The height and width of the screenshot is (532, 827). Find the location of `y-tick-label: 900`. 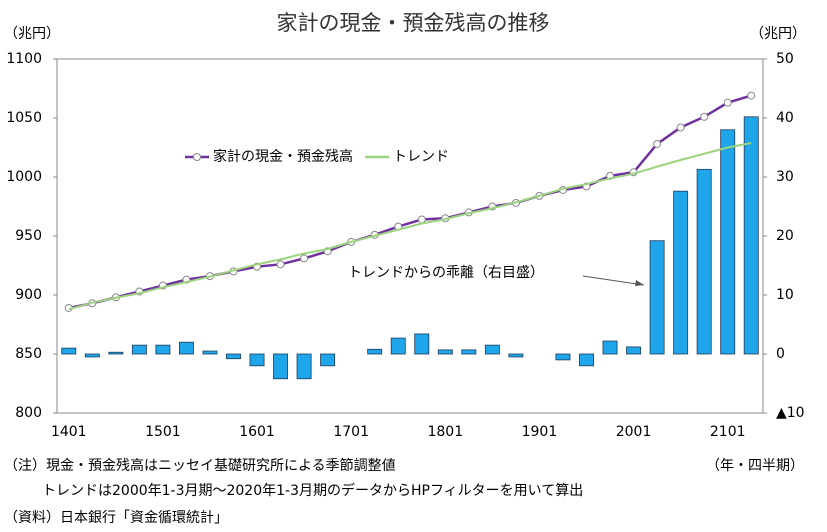

y-tick-label: 900 is located at coordinates (28, 295).